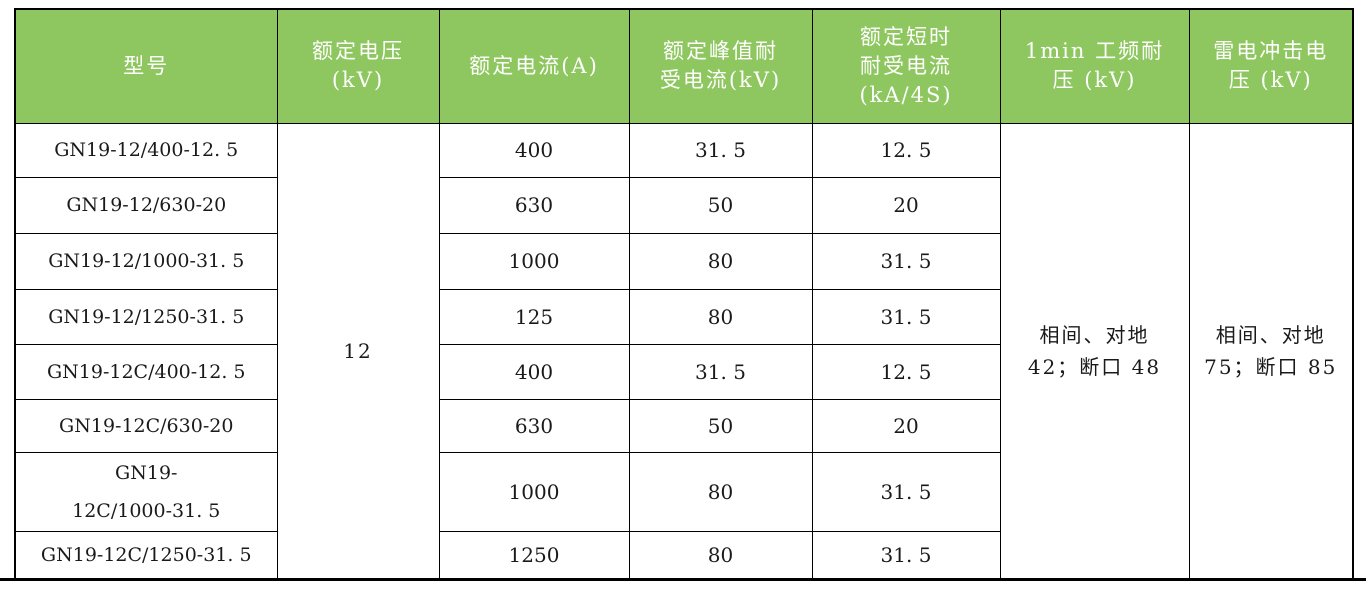  I want to click on col-header-power-frequency-withstand: 1min 工频耐 压 (kV), so click(1094, 66).